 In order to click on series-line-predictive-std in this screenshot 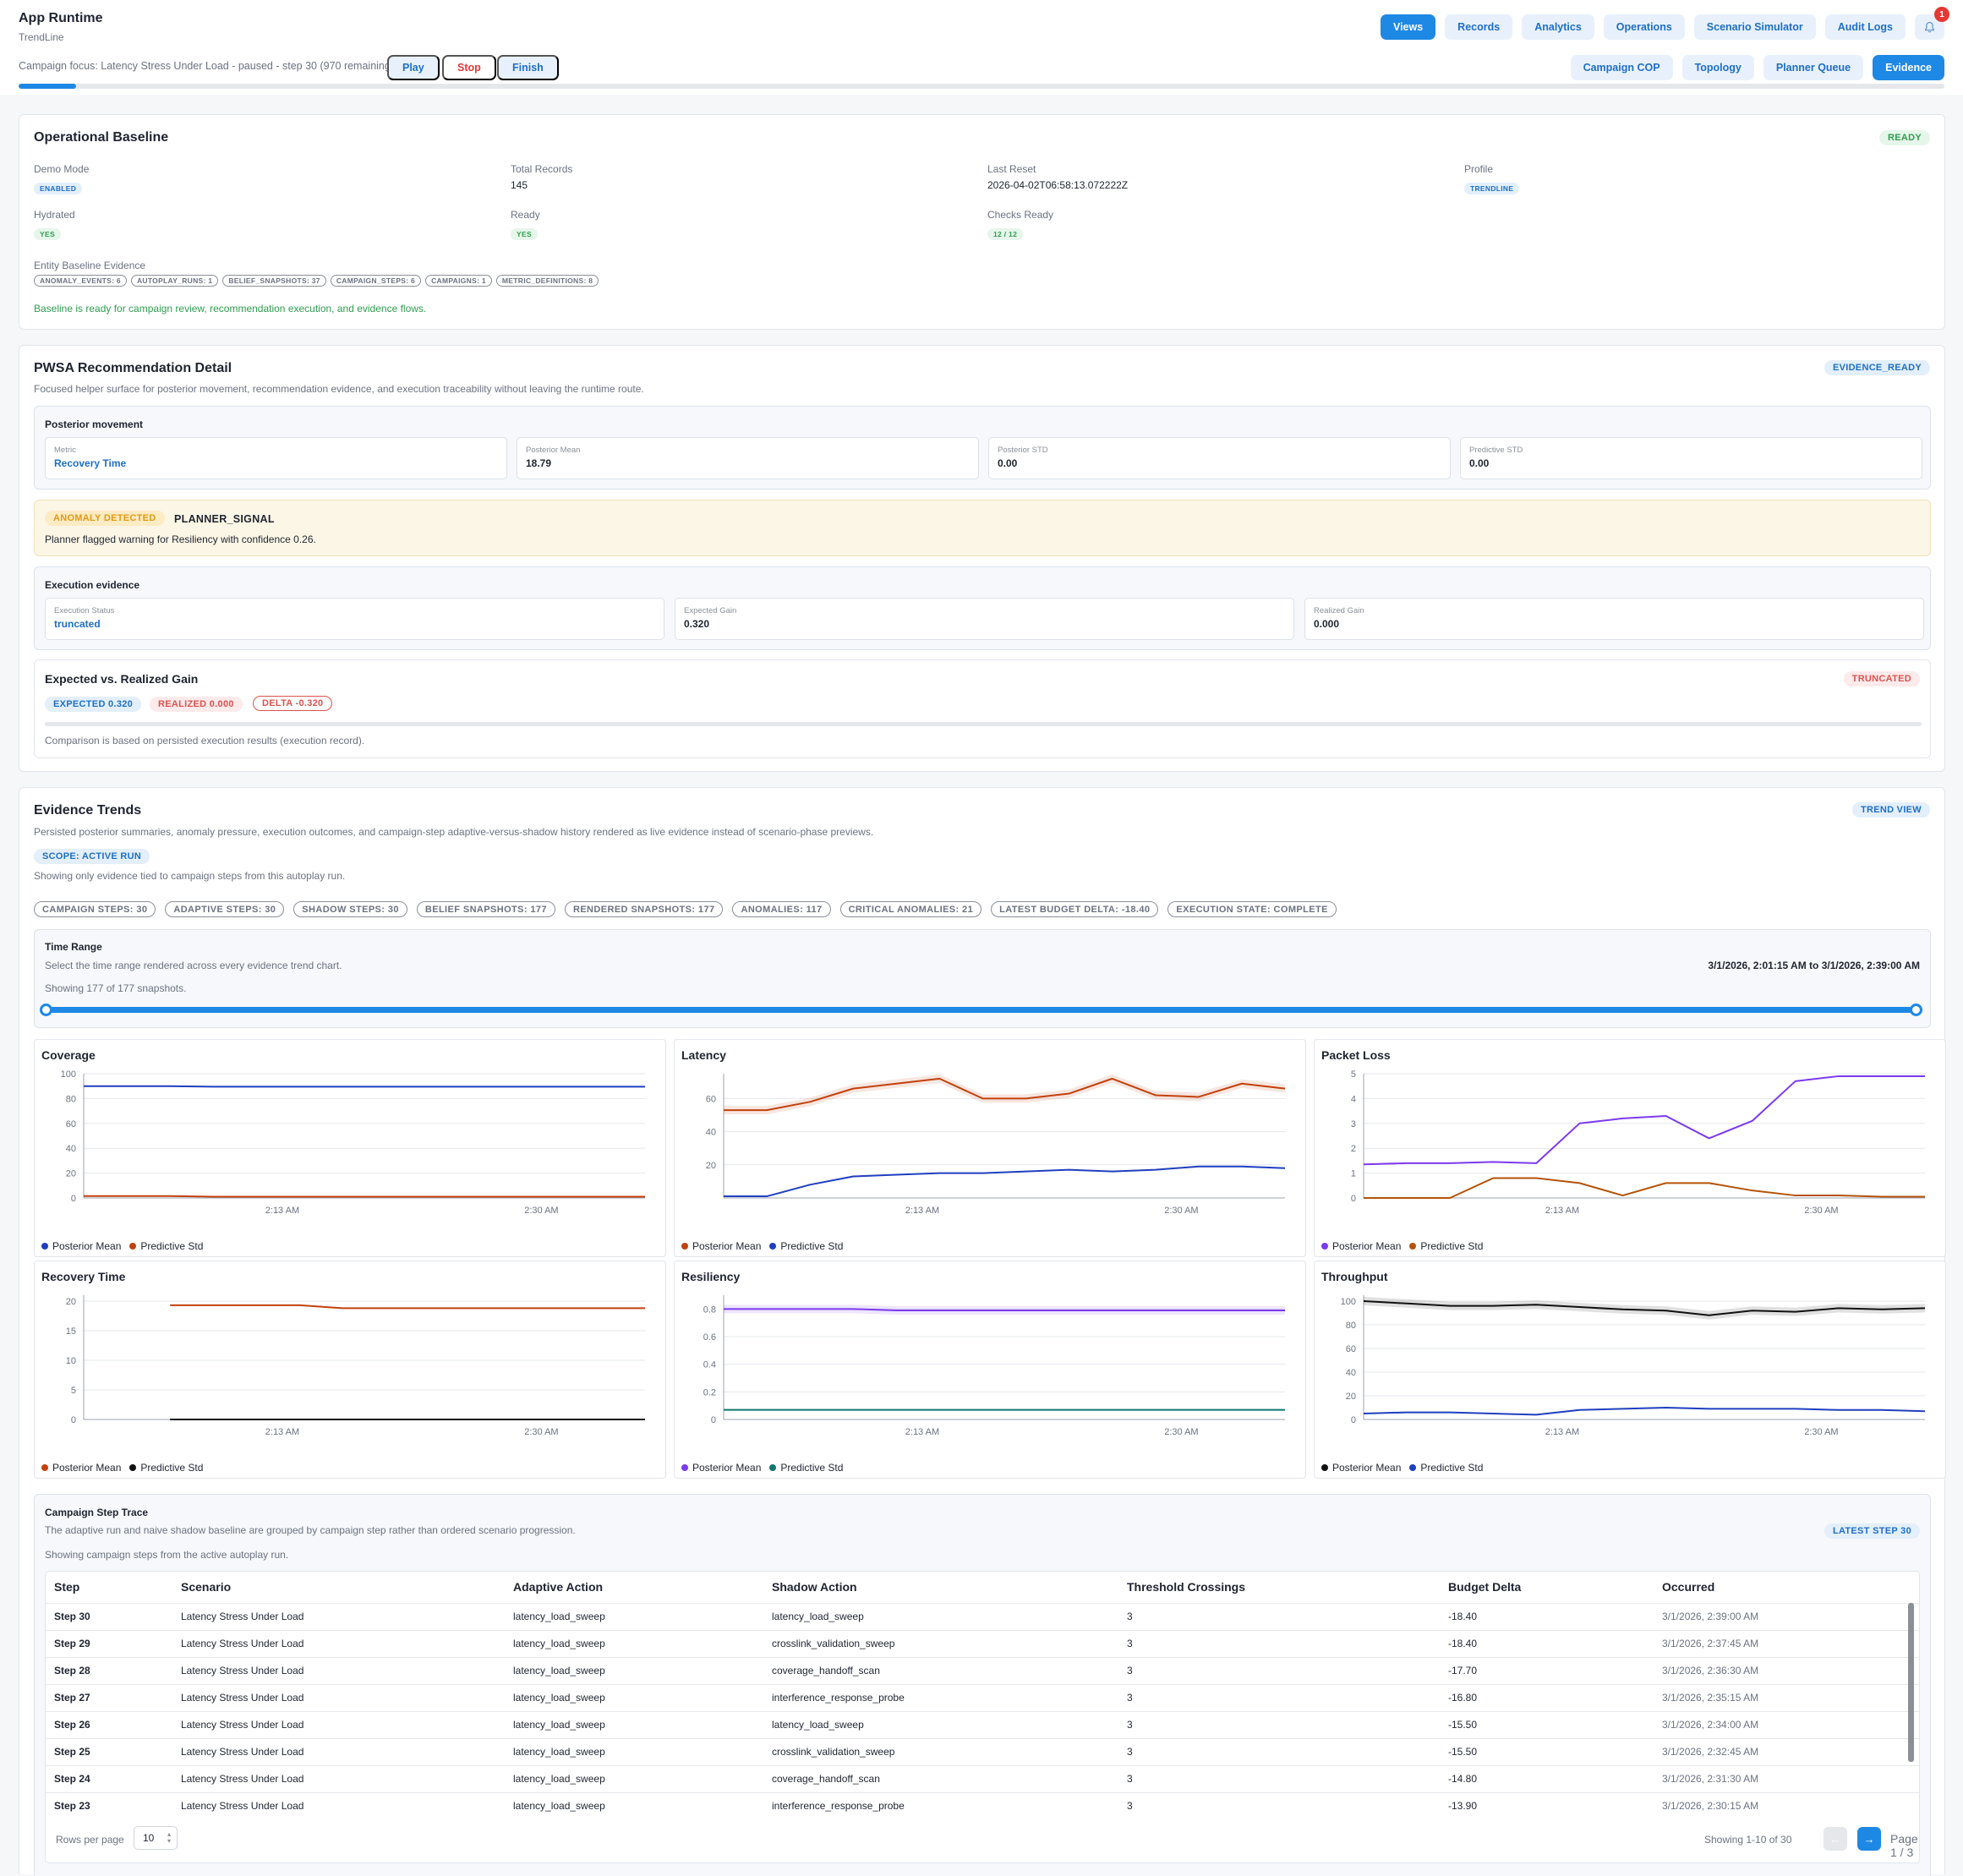, I will do `click(1005, 1181)`.